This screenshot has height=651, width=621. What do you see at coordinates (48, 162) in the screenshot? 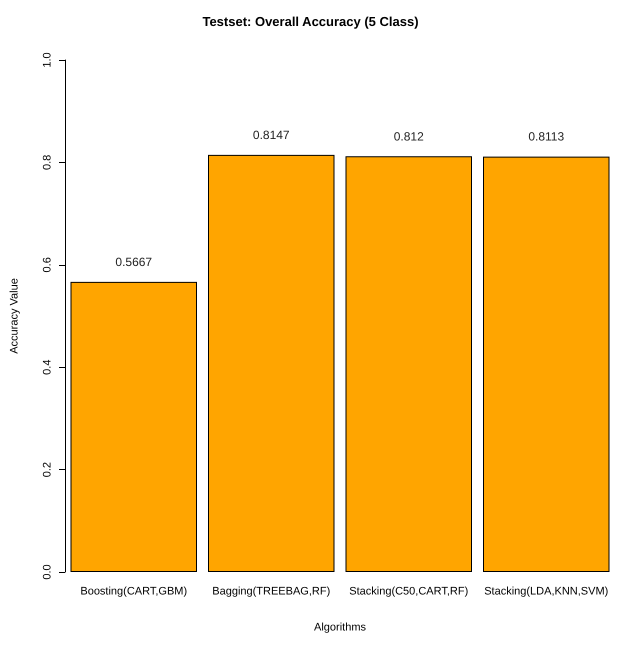
I see `y-tick-label: 0.8` at bounding box center [48, 162].